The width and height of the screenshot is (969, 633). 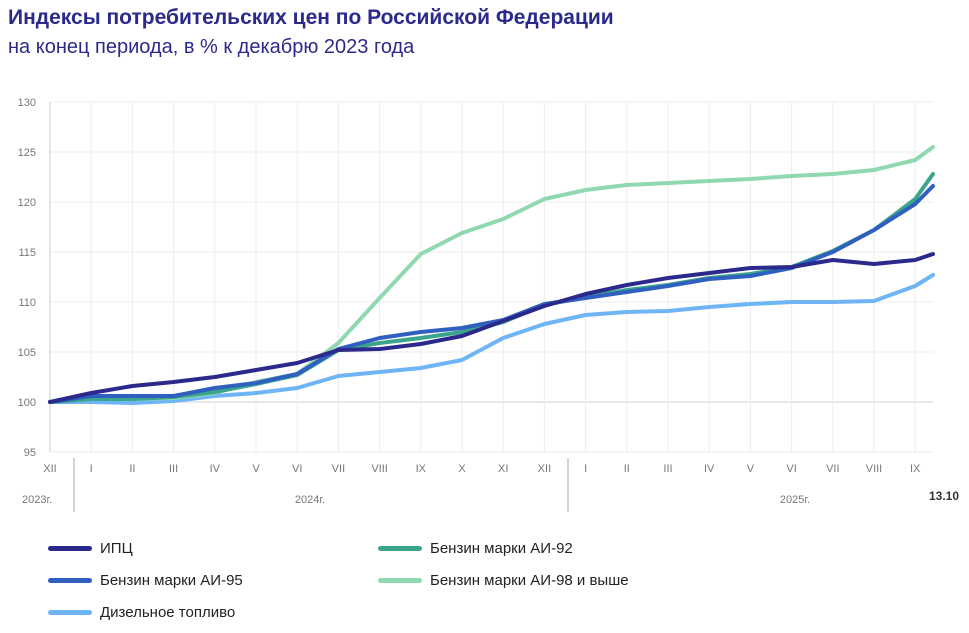 What do you see at coordinates (171, 580) in the screenshot?
I see `legend-label: Бензин марки АИ-95` at bounding box center [171, 580].